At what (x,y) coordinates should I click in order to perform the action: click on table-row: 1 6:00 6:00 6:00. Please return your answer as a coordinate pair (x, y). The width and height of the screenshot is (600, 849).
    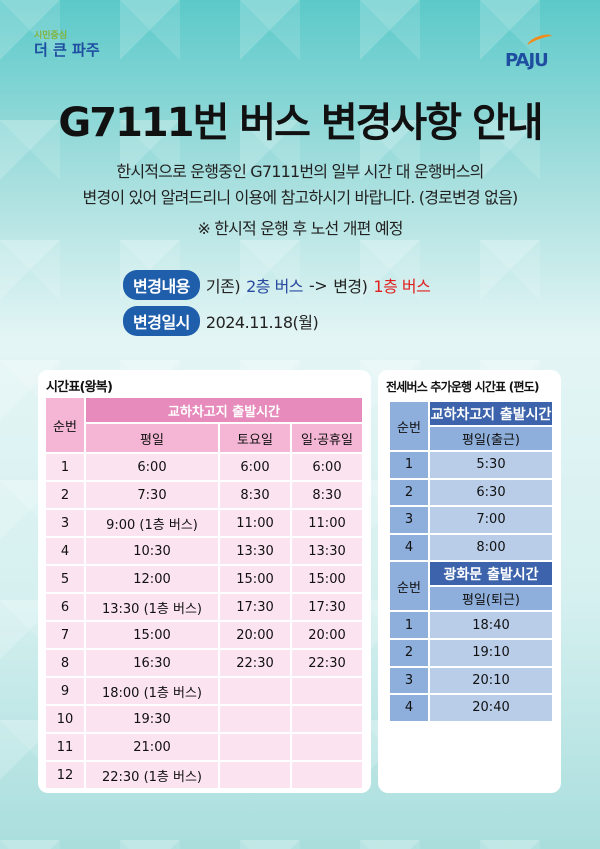
    Looking at the image, I should click on (204, 467).